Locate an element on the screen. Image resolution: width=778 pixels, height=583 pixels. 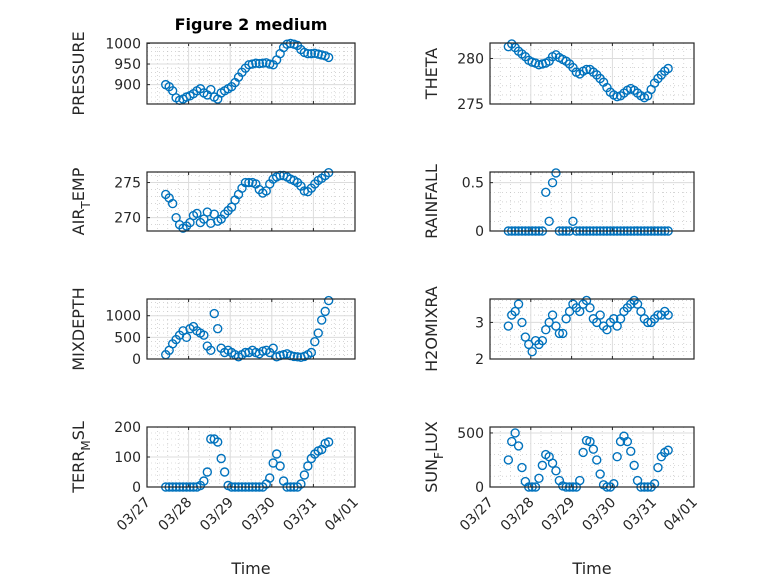
y-tick-label: 500 is located at coordinates (127, 338).